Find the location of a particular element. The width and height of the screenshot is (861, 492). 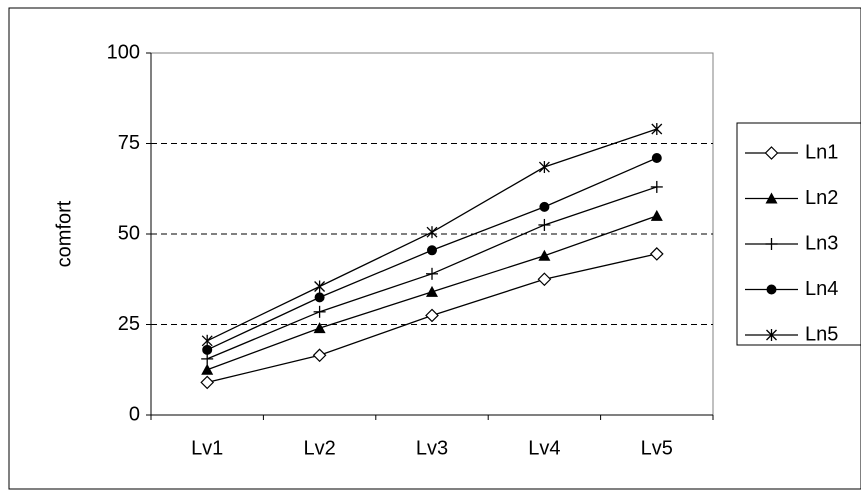

legend-item: Ln4 is located at coordinates (791, 289).